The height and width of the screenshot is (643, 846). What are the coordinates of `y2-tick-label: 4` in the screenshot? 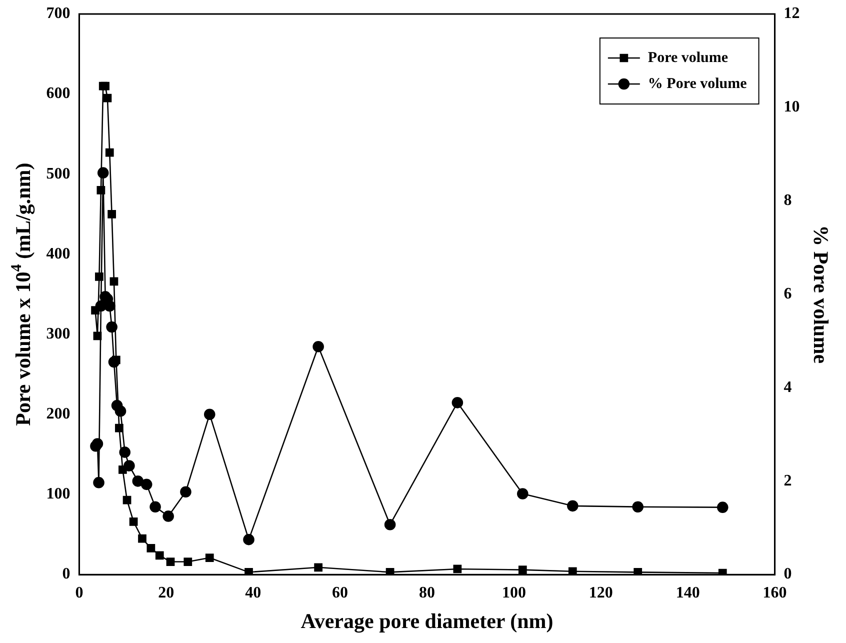 It's located at (788, 387).